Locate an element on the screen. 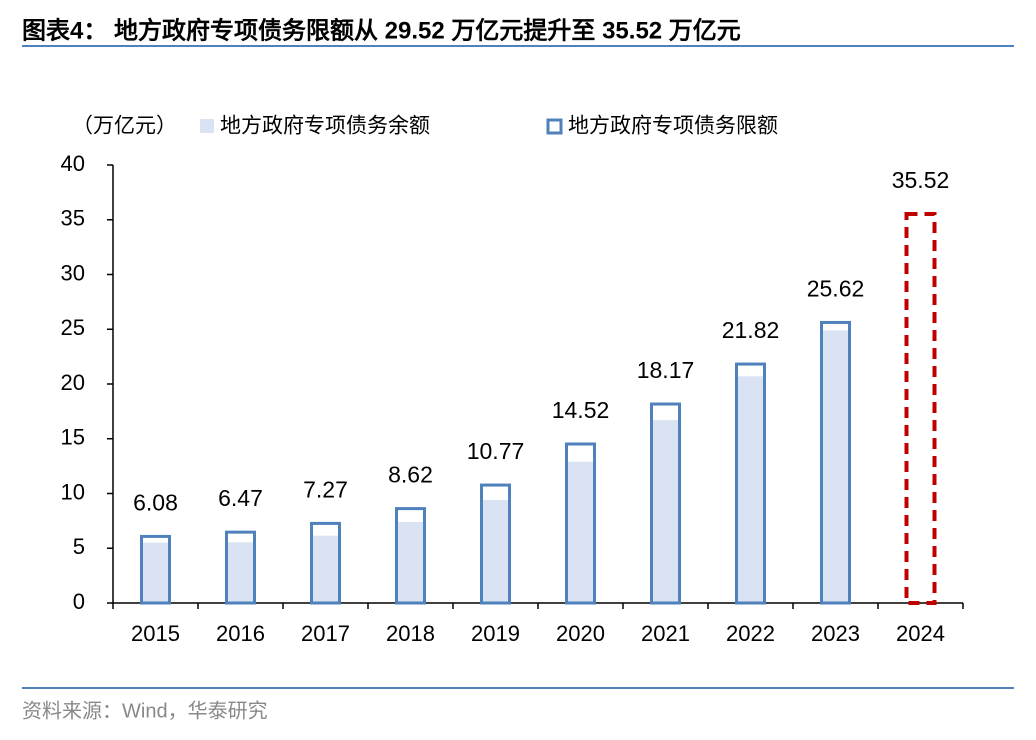  y-tick-label: 40 is located at coordinates (73, 163).